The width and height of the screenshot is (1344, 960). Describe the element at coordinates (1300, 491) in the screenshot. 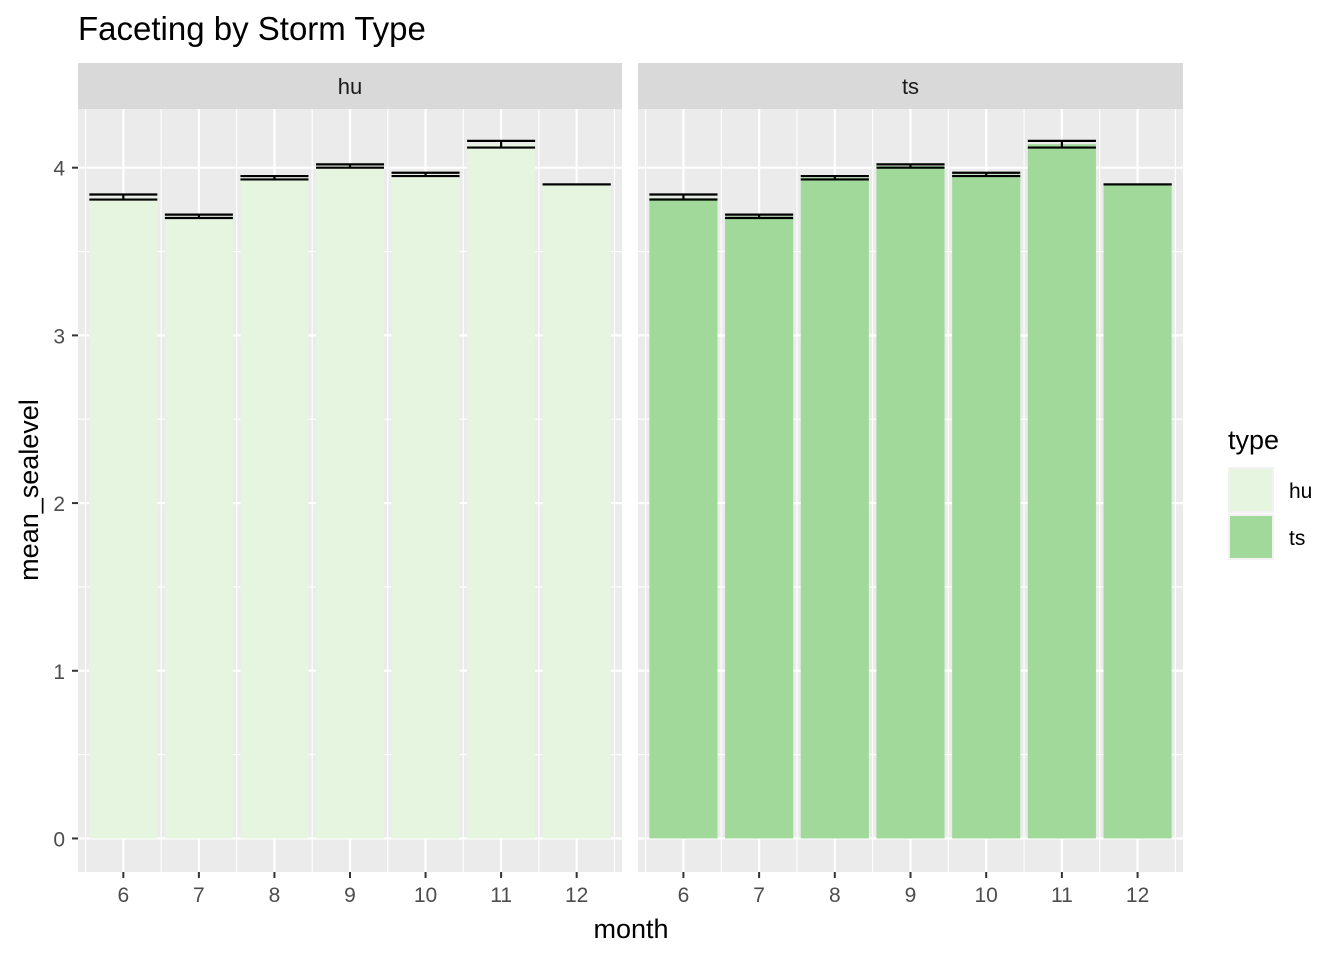

I see `legend-label: hu` at that location.